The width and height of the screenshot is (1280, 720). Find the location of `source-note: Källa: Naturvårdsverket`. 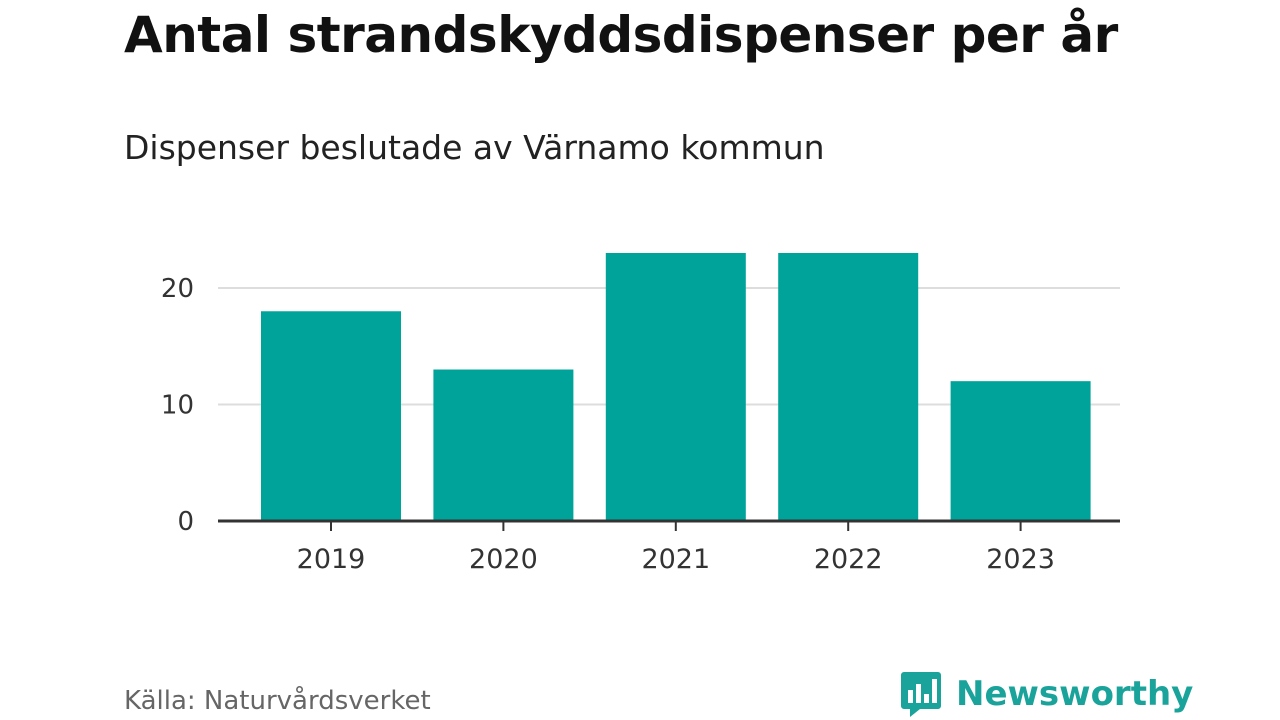

source-note: Källa: Naturvårdsverket is located at coordinates (277, 701).